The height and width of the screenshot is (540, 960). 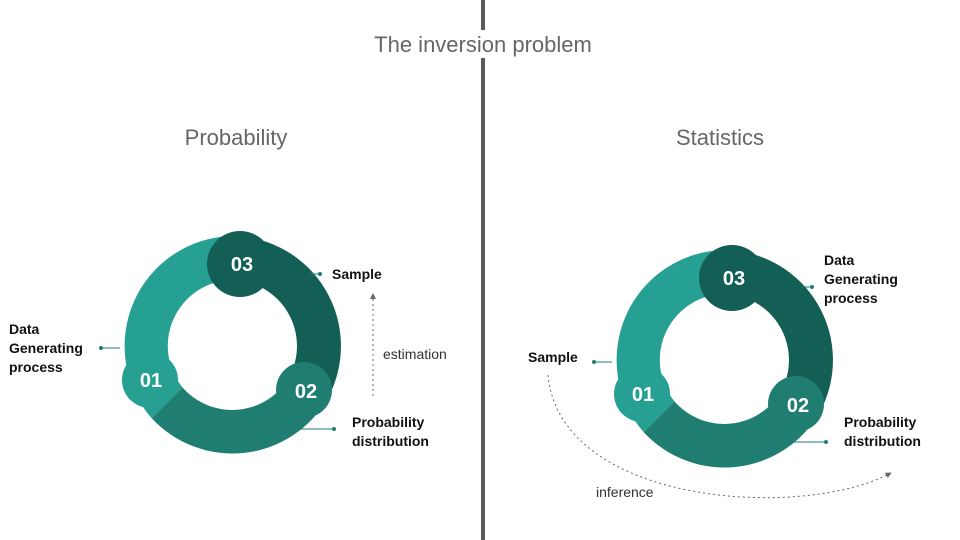 What do you see at coordinates (553, 357) in the screenshot?
I see `statistics-label-sample: Sample` at bounding box center [553, 357].